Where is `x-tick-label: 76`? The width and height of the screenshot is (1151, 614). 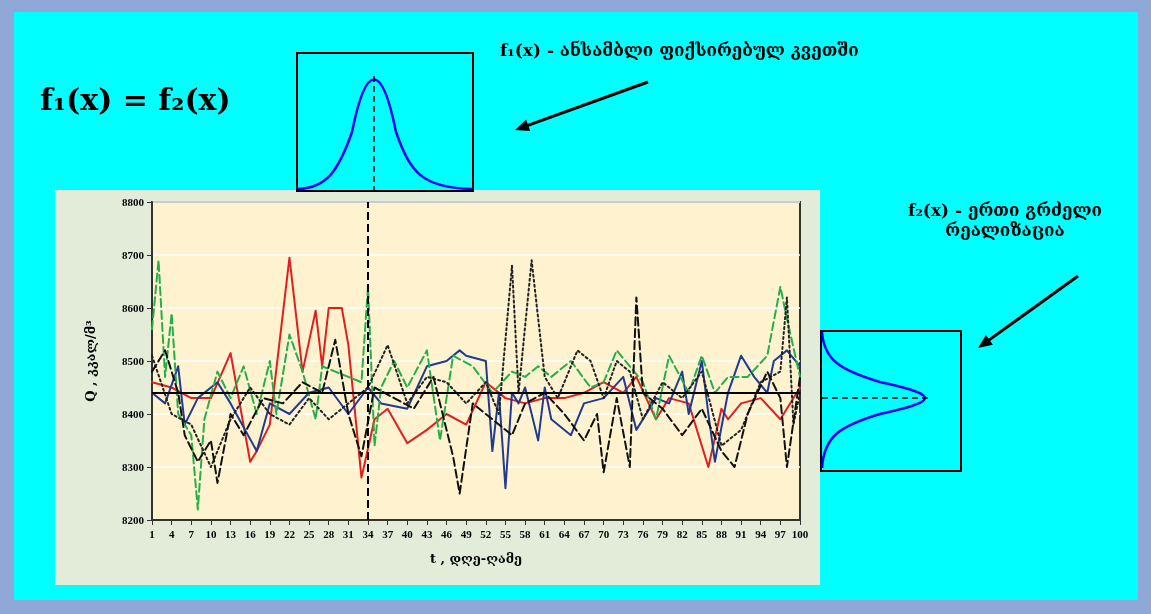
x-tick-label: 76 is located at coordinates (643, 533).